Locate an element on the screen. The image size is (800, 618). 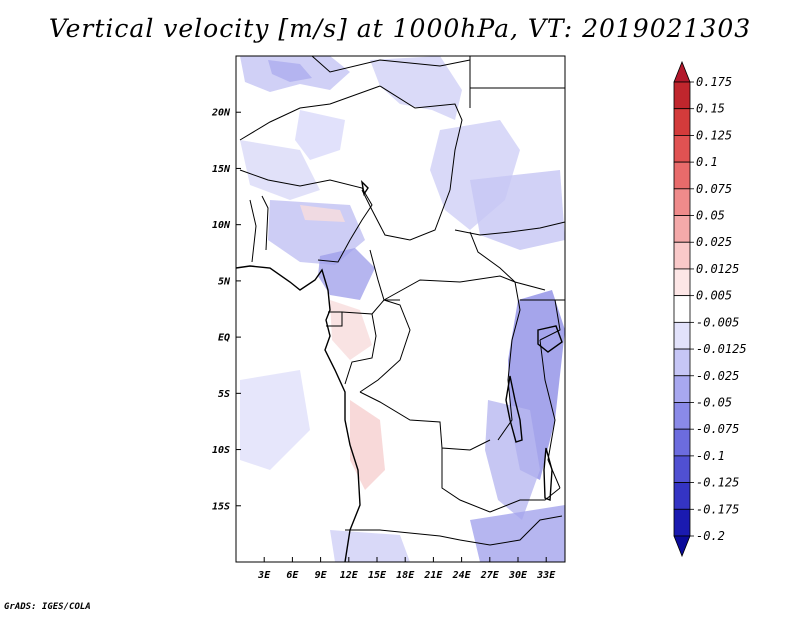
lat-label: 20N is located at coordinates (221, 113).